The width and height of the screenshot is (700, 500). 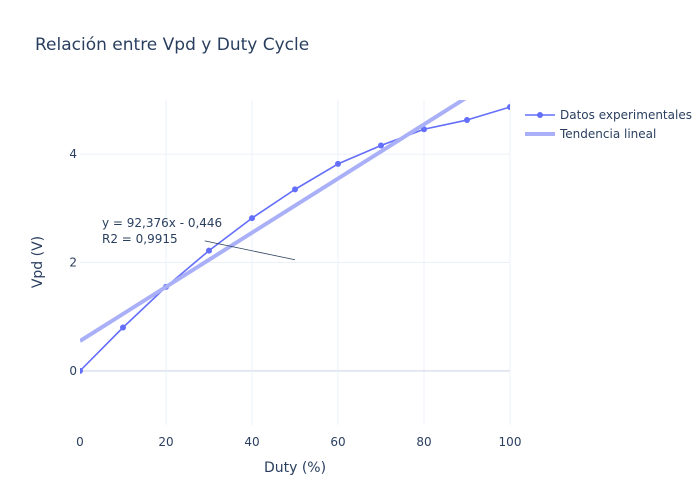 I want to click on x-tick-label: 20, so click(x=165, y=442).